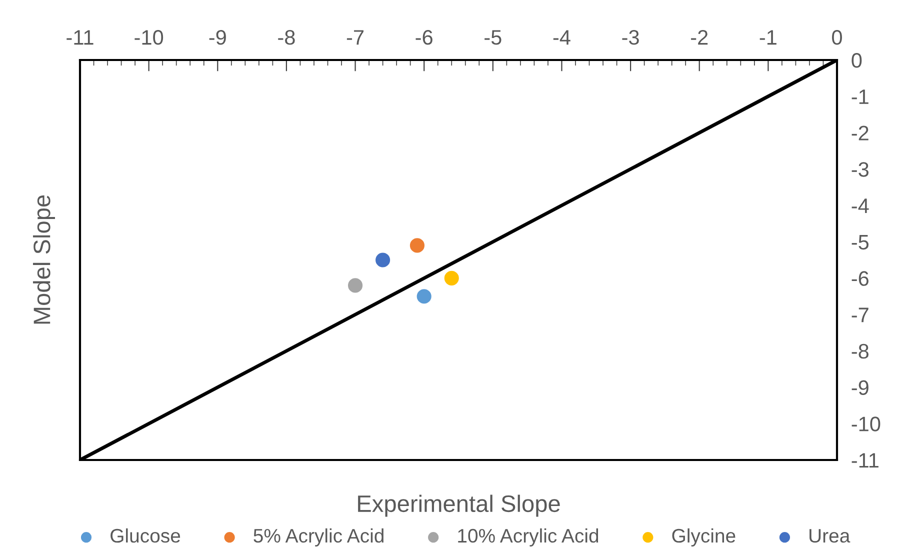 This screenshot has width=909, height=554. What do you see at coordinates (860, 206) in the screenshot?
I see `y-tick-label: -4` at bounding box center [860, 206].